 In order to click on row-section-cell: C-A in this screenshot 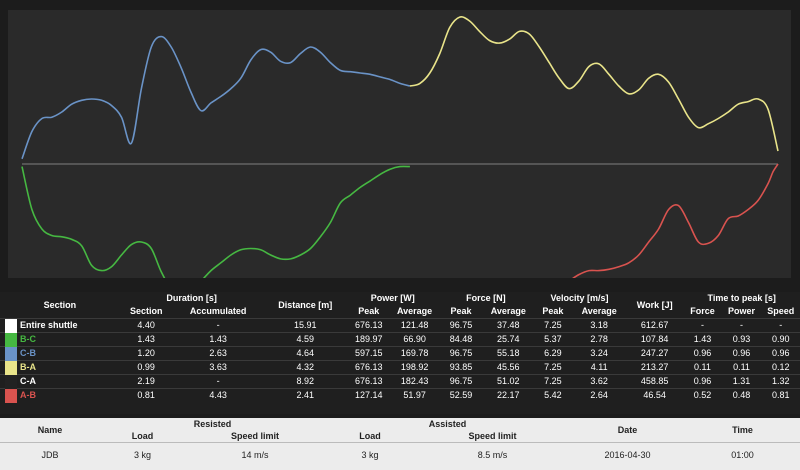, I will do `click(60, 382)`.